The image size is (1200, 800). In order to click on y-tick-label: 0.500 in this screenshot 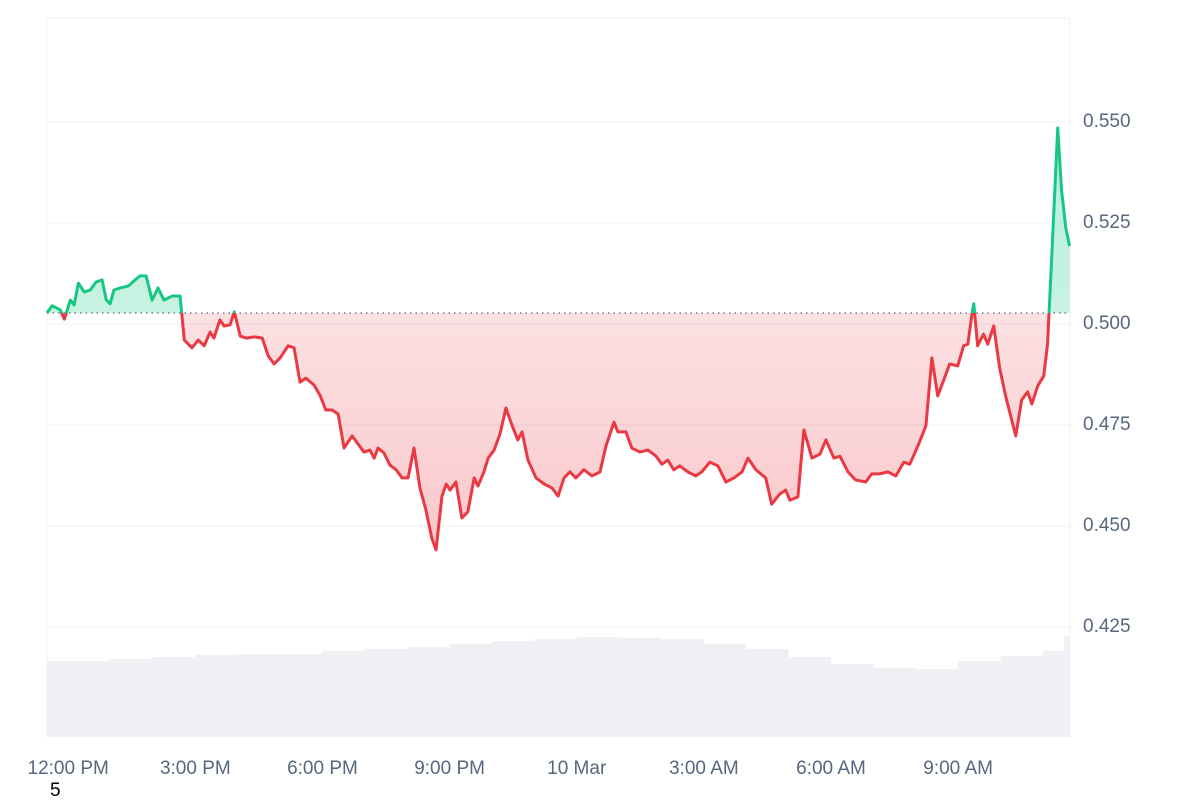, I will do `click(1107, 323)`.